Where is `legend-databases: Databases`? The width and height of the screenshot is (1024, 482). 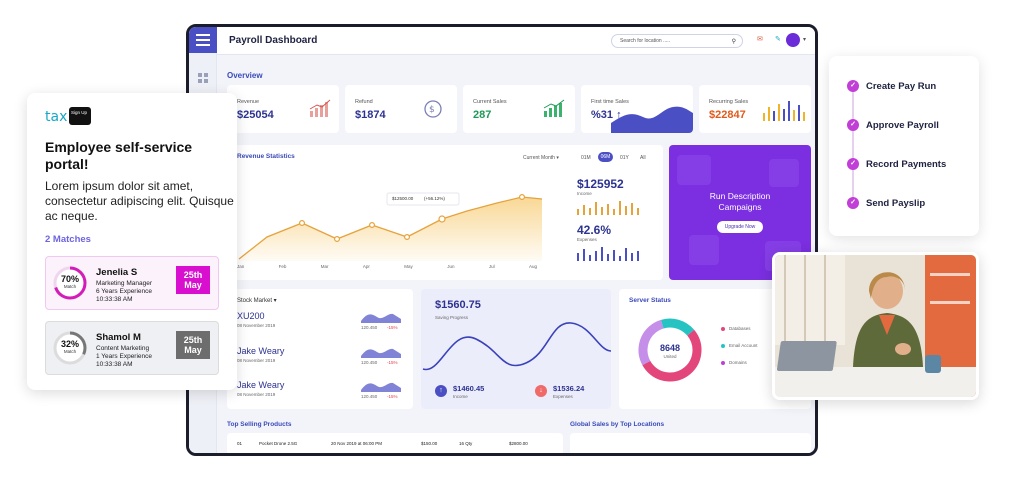
legend-databases: Databases is located at coordinates (740, 328).